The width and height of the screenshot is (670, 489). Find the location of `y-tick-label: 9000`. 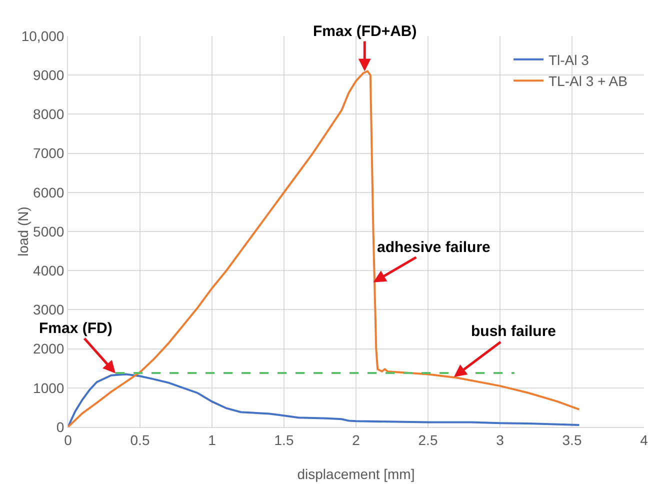

y-tick-label: 9000 is located at coordinates (48, 75).